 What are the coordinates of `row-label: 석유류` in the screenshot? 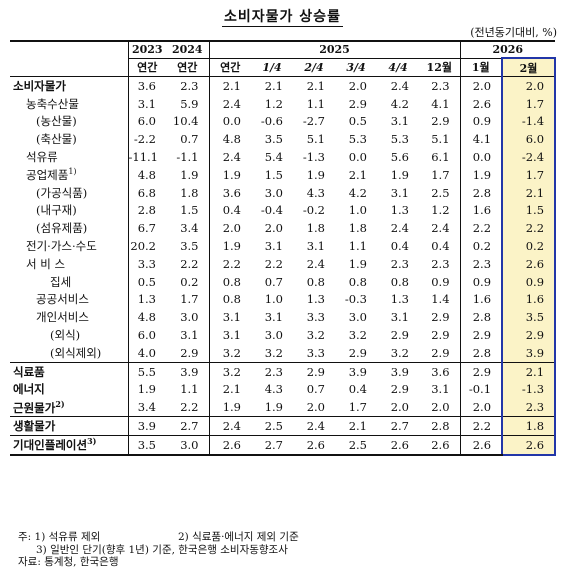 It's located at (69, 157).